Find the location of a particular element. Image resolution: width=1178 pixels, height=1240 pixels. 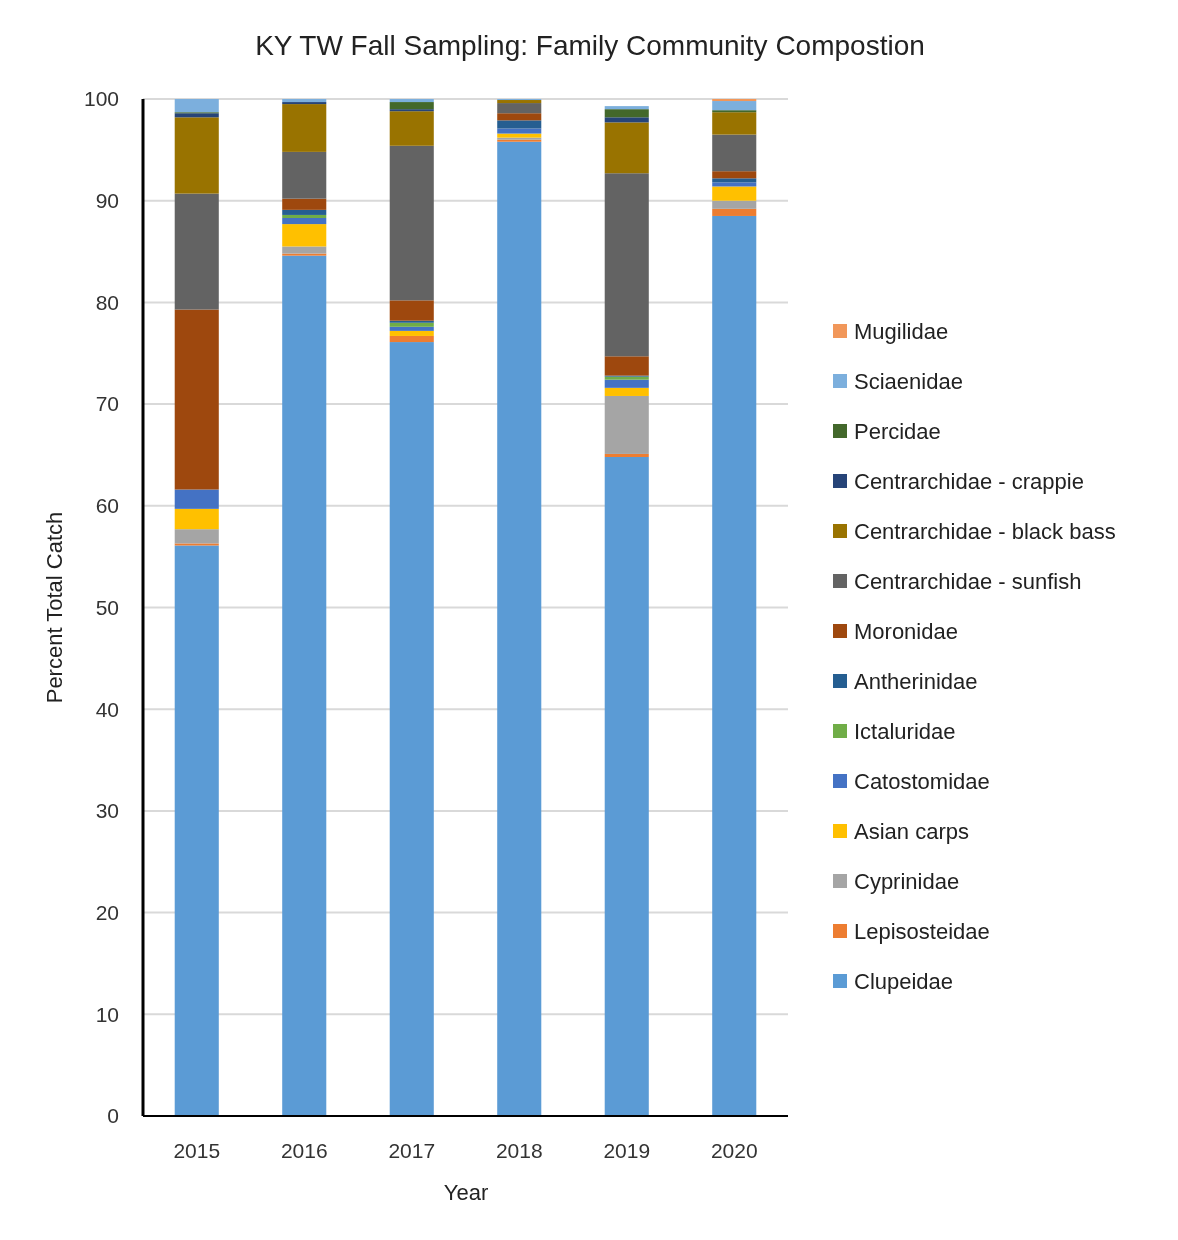

legend-label: Catostomidae is located at coordinates (922, 781).